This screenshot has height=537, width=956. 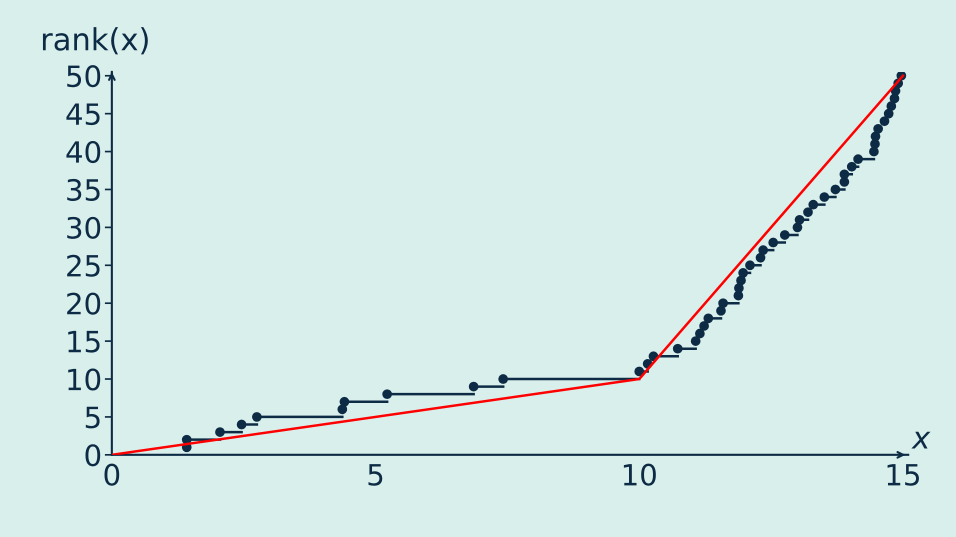 I want to click on x-tick-label: 5, so click(x=375, y=475).